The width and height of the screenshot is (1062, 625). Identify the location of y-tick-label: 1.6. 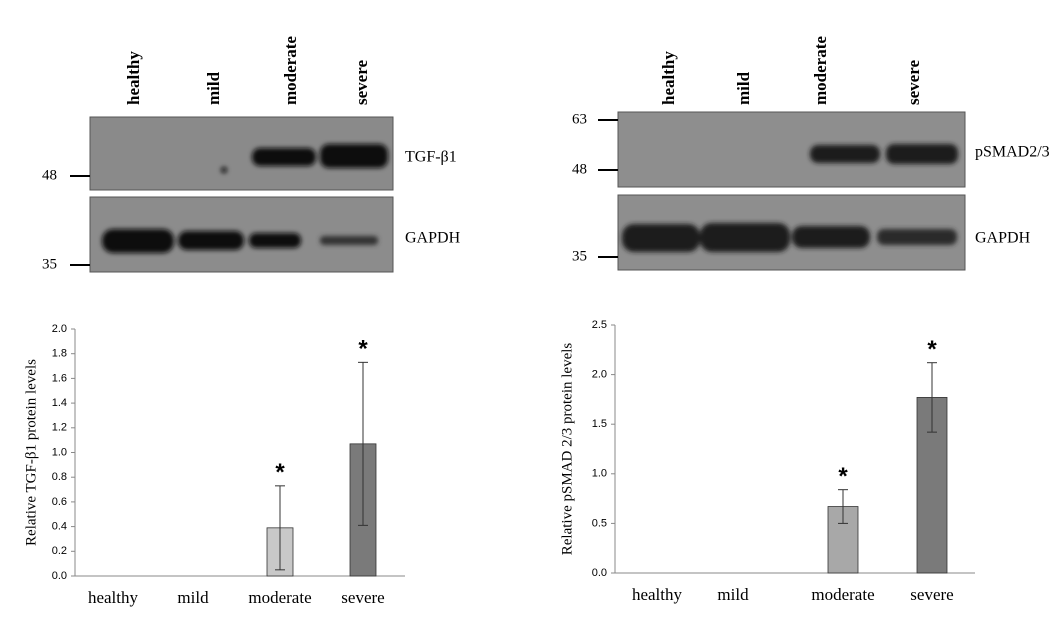
(59, 378).